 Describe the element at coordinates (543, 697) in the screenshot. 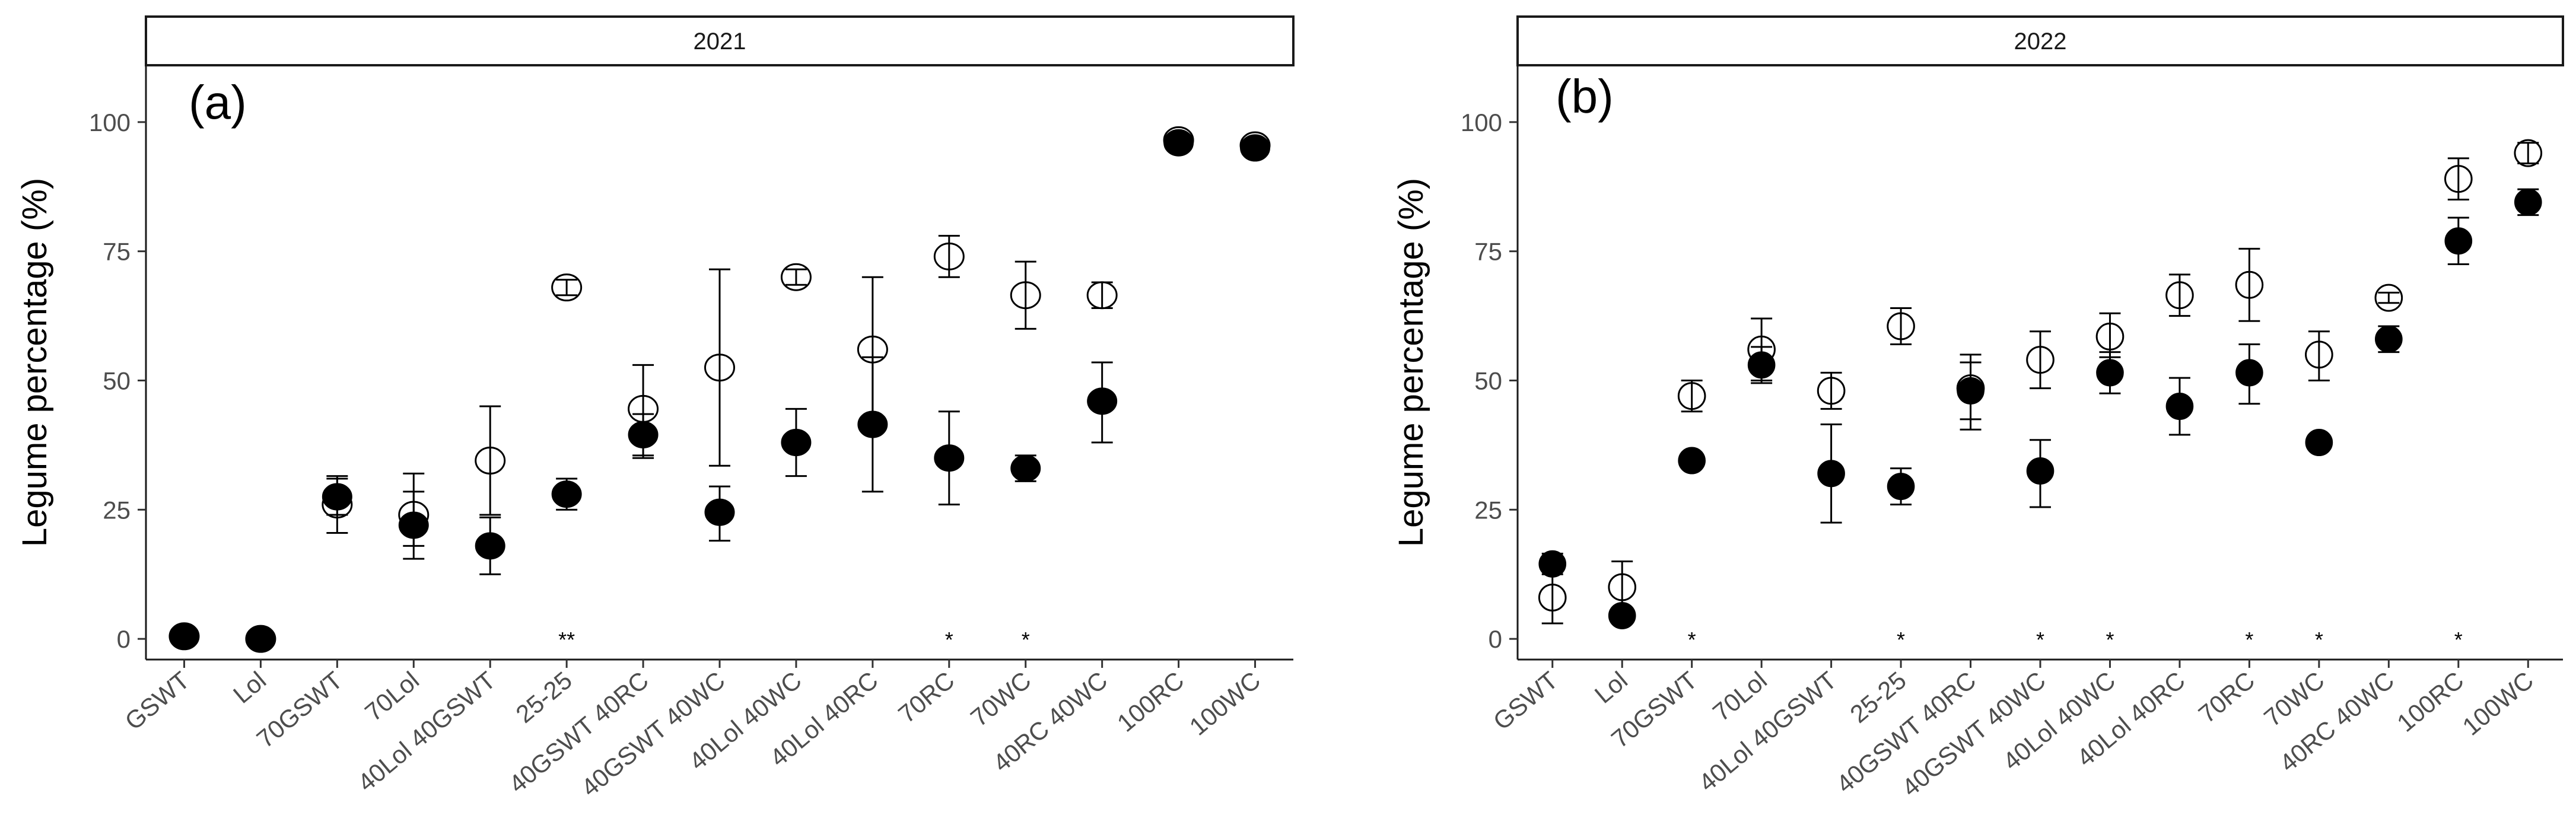

I see `x-tick-label: 25-25` at that location.